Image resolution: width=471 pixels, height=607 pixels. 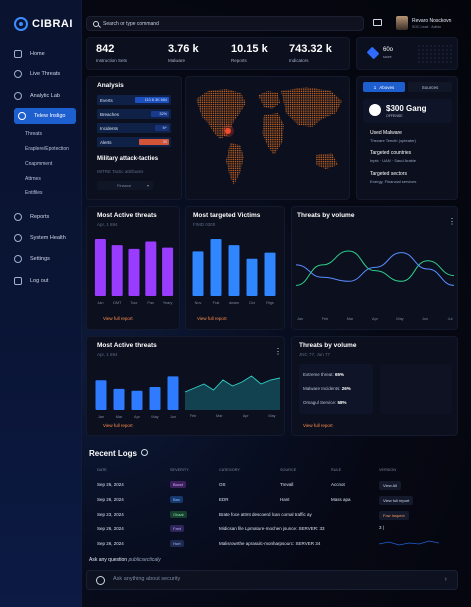 I want to click on tactics-select-value: Finance, so click(x=124, y=185).